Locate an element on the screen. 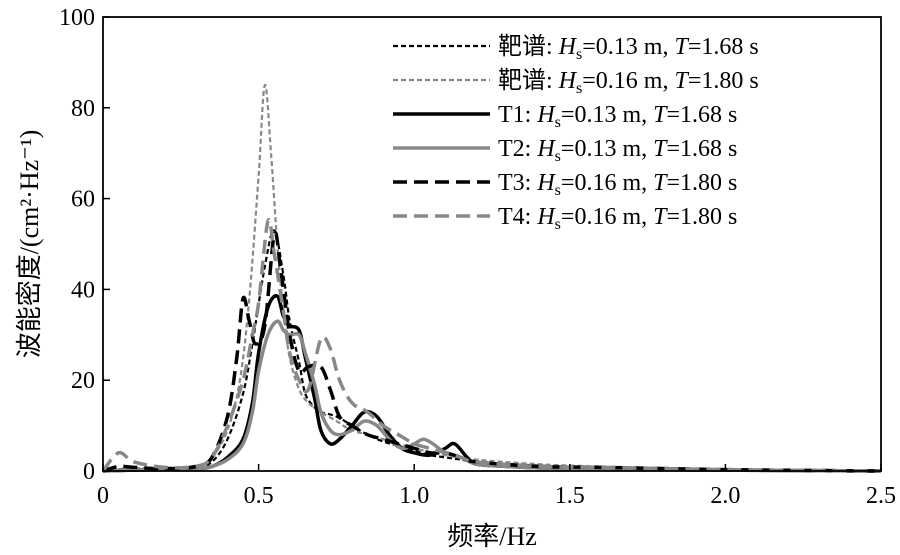 This screenshot has width=900, height=555. y-tick-label: 0 is located at coordinates (89, 472).